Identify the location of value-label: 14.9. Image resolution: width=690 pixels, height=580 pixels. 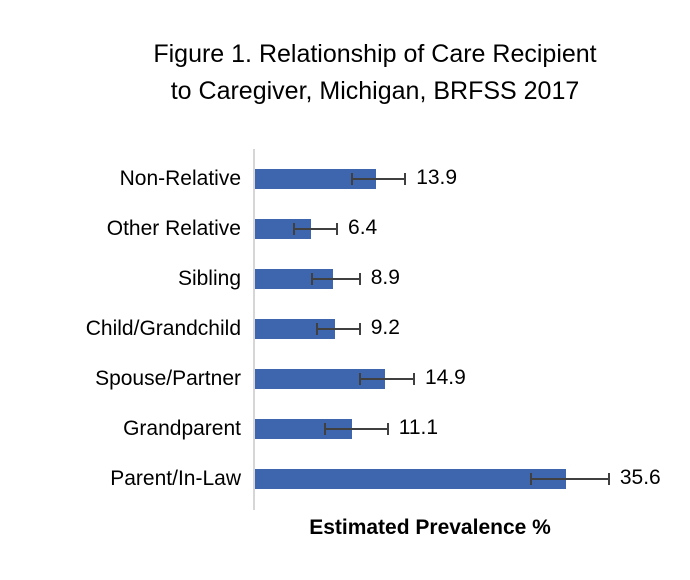
(445, 377).